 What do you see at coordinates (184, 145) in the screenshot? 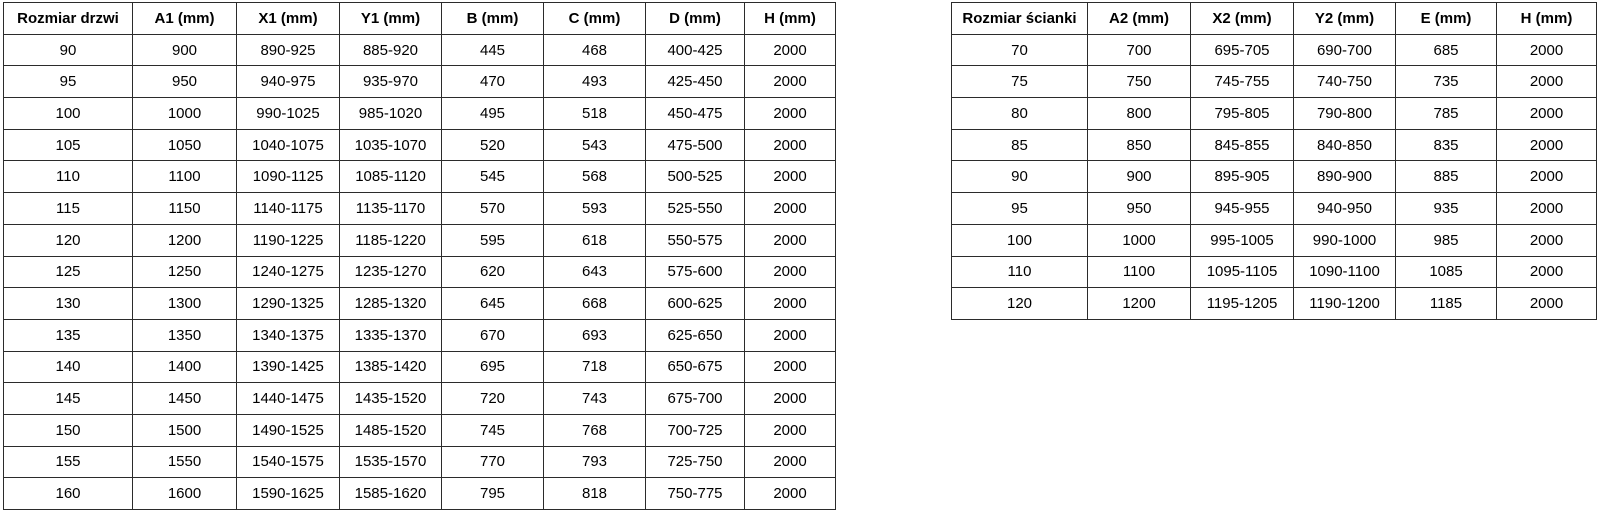
I see `table-cell: 1050` at bounding box center [184, 145].